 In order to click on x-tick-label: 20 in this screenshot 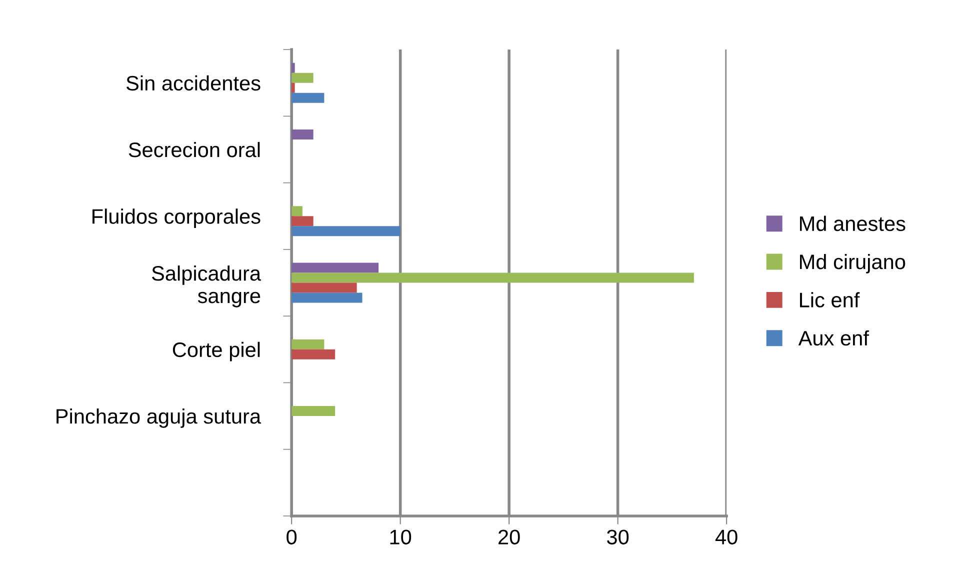, I will do `click(509, 537)`.